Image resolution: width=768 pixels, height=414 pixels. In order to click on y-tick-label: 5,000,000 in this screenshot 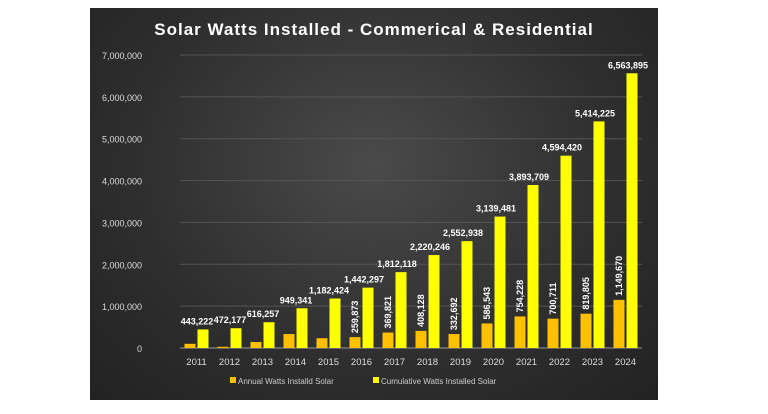, I will do `click(122, 140)`.